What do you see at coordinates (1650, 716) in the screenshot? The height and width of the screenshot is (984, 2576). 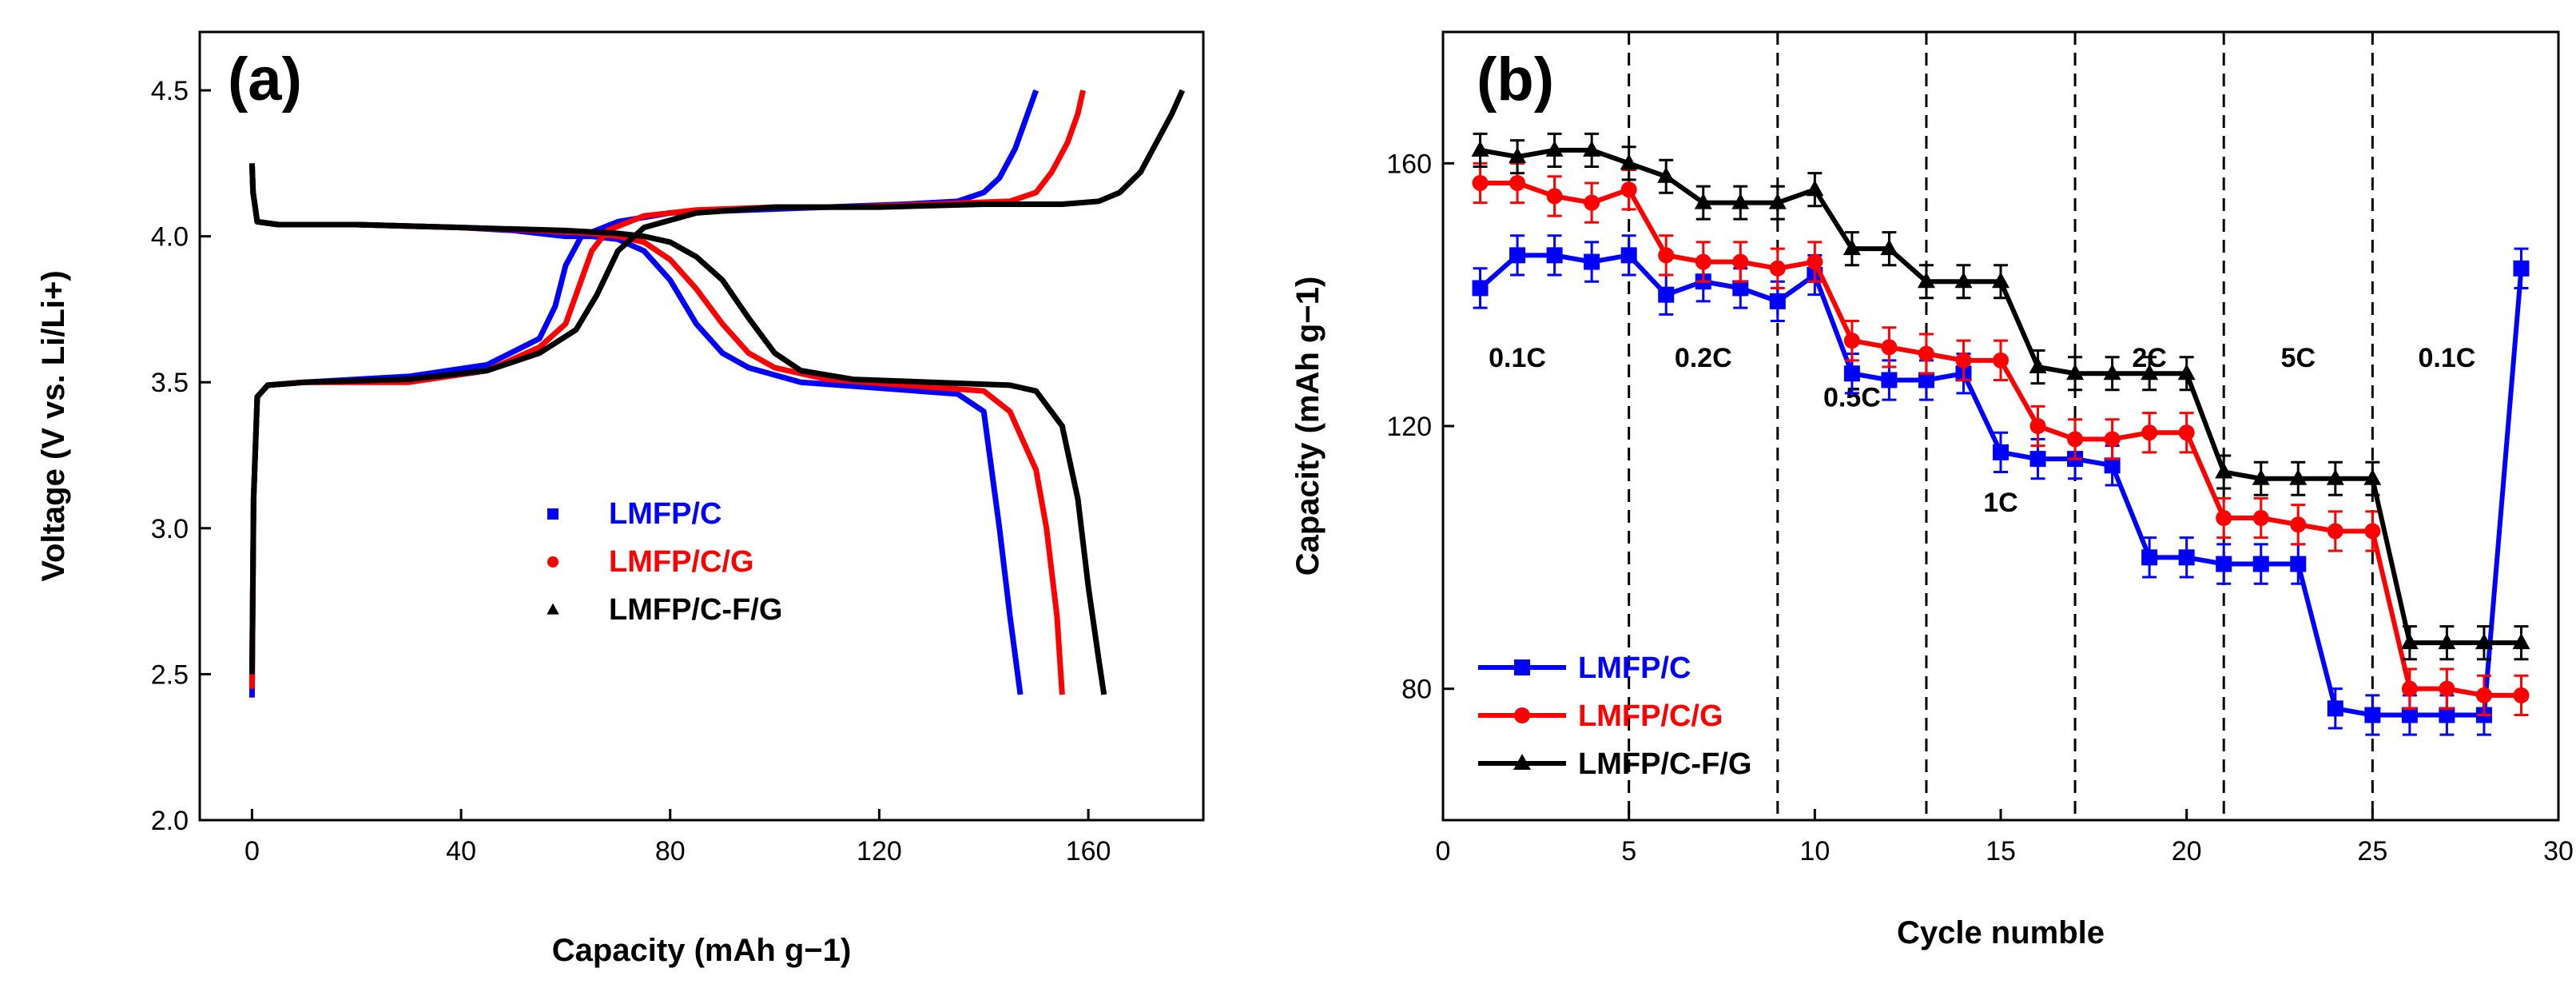 I see `panel-b-legend-label: LMFP/C/G` at bounding box center [1650, 716].